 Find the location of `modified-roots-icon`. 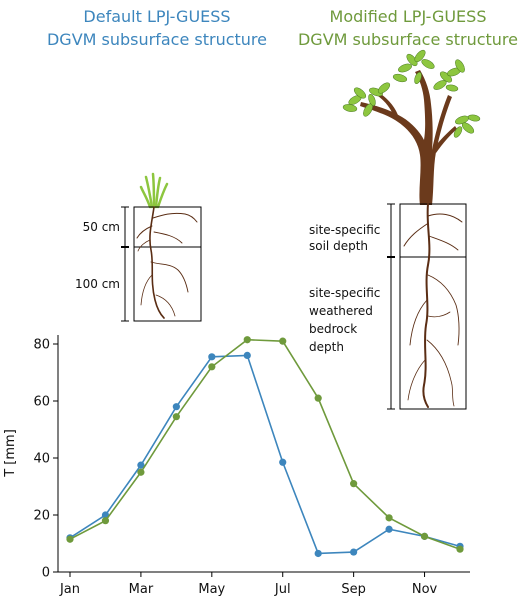

modified-roots-icon is located at coordinates (433, 305).